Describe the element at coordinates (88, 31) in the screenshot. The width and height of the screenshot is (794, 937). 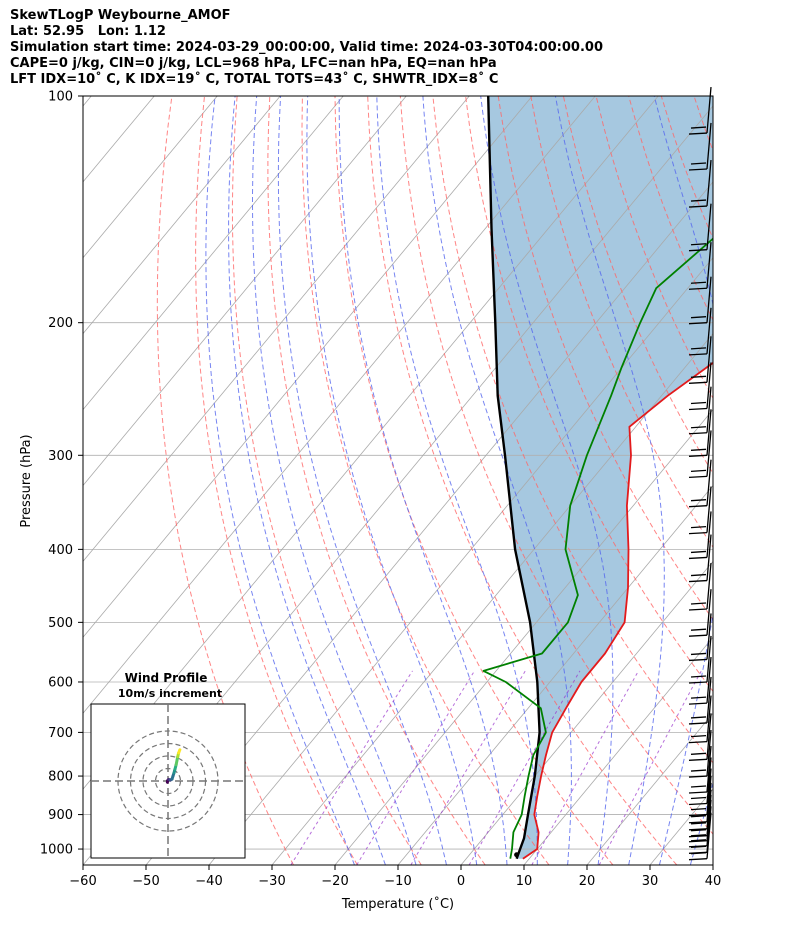
I see `location-text: Lat: 52.95 Lon: 1.12` at that location.